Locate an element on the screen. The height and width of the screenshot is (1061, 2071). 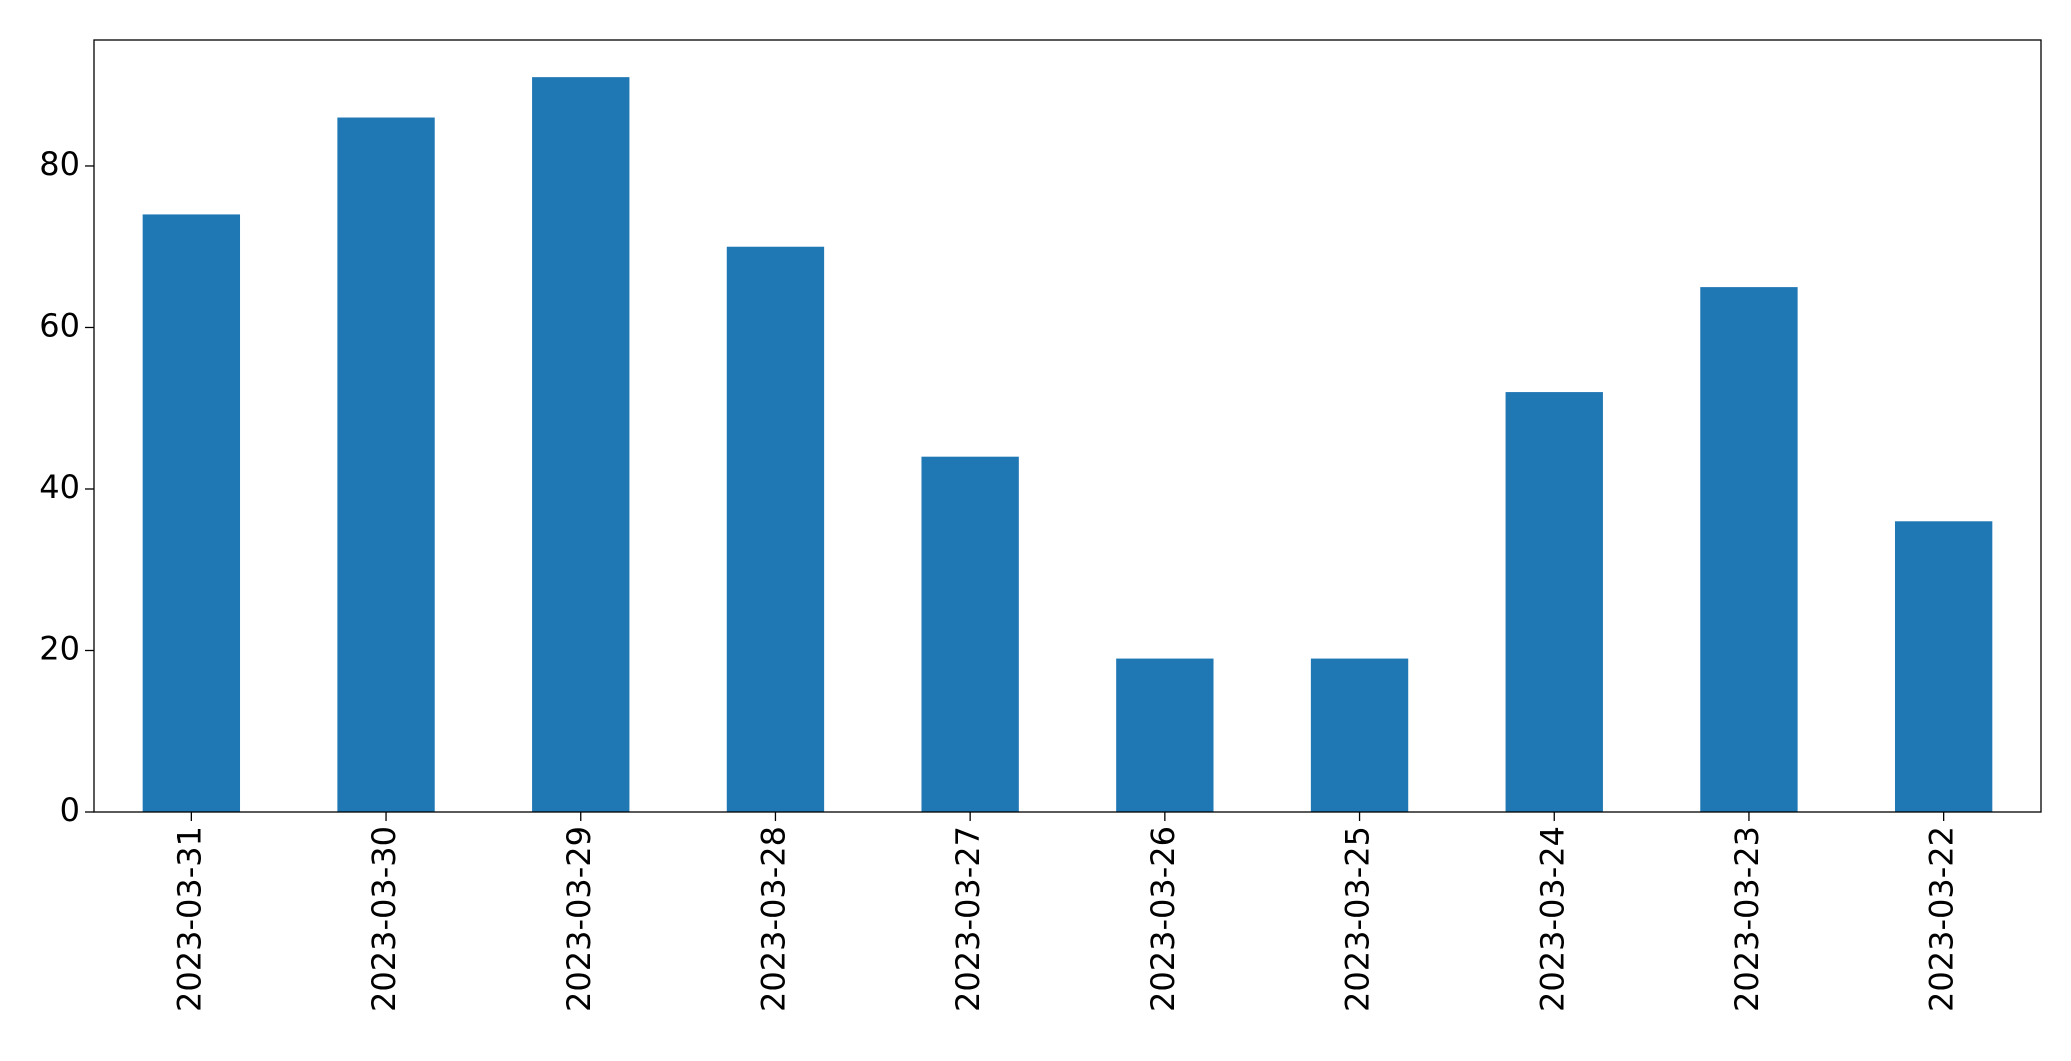
x-tick-label: 2023-03-27 is located at coordinates (968, 919).